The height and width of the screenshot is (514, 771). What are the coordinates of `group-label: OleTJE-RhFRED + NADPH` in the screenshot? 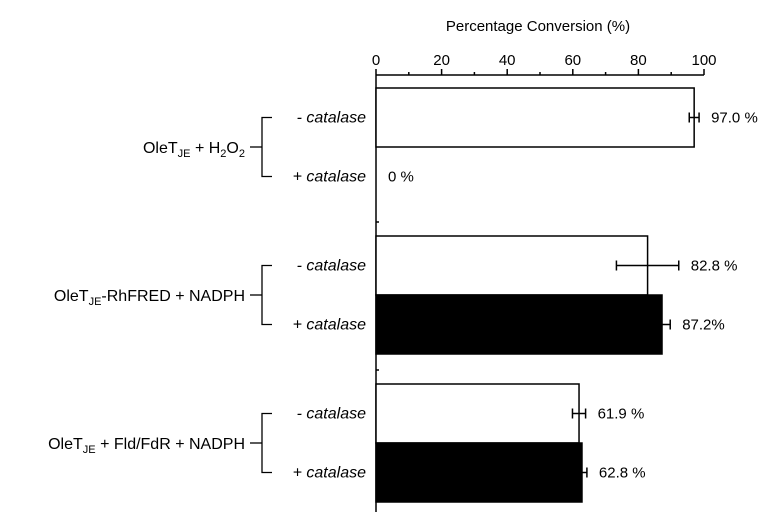 It's located at (149, 298).